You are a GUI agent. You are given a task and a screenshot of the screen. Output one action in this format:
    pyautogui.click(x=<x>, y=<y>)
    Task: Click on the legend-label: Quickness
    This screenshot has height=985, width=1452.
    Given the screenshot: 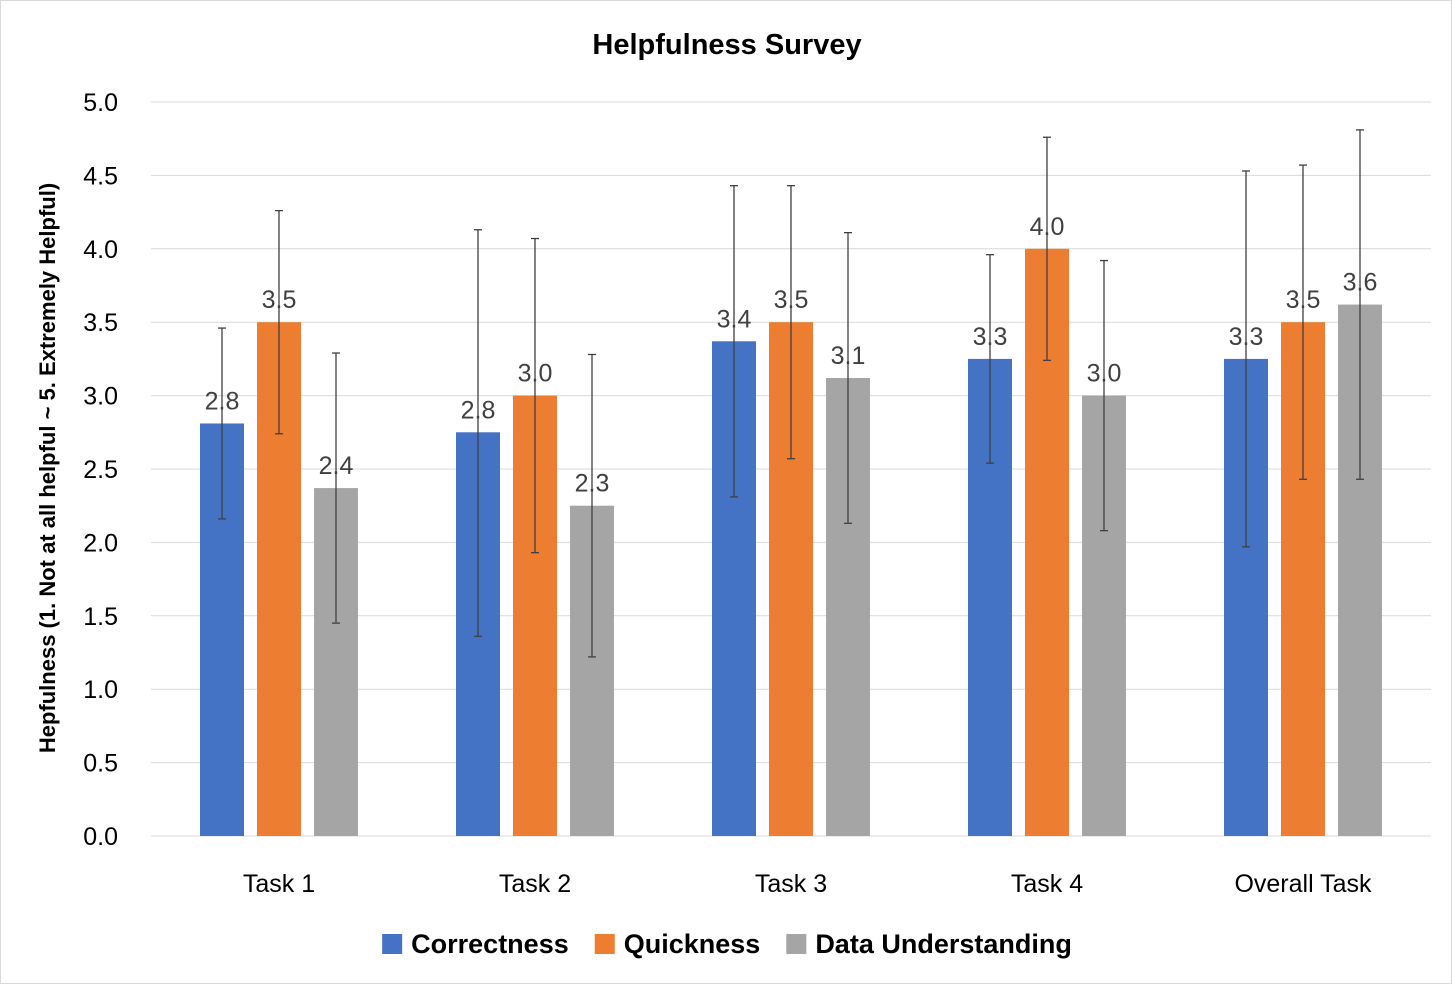 What is the action you would take?
    pyautogui.click(x=692, y=944)
    